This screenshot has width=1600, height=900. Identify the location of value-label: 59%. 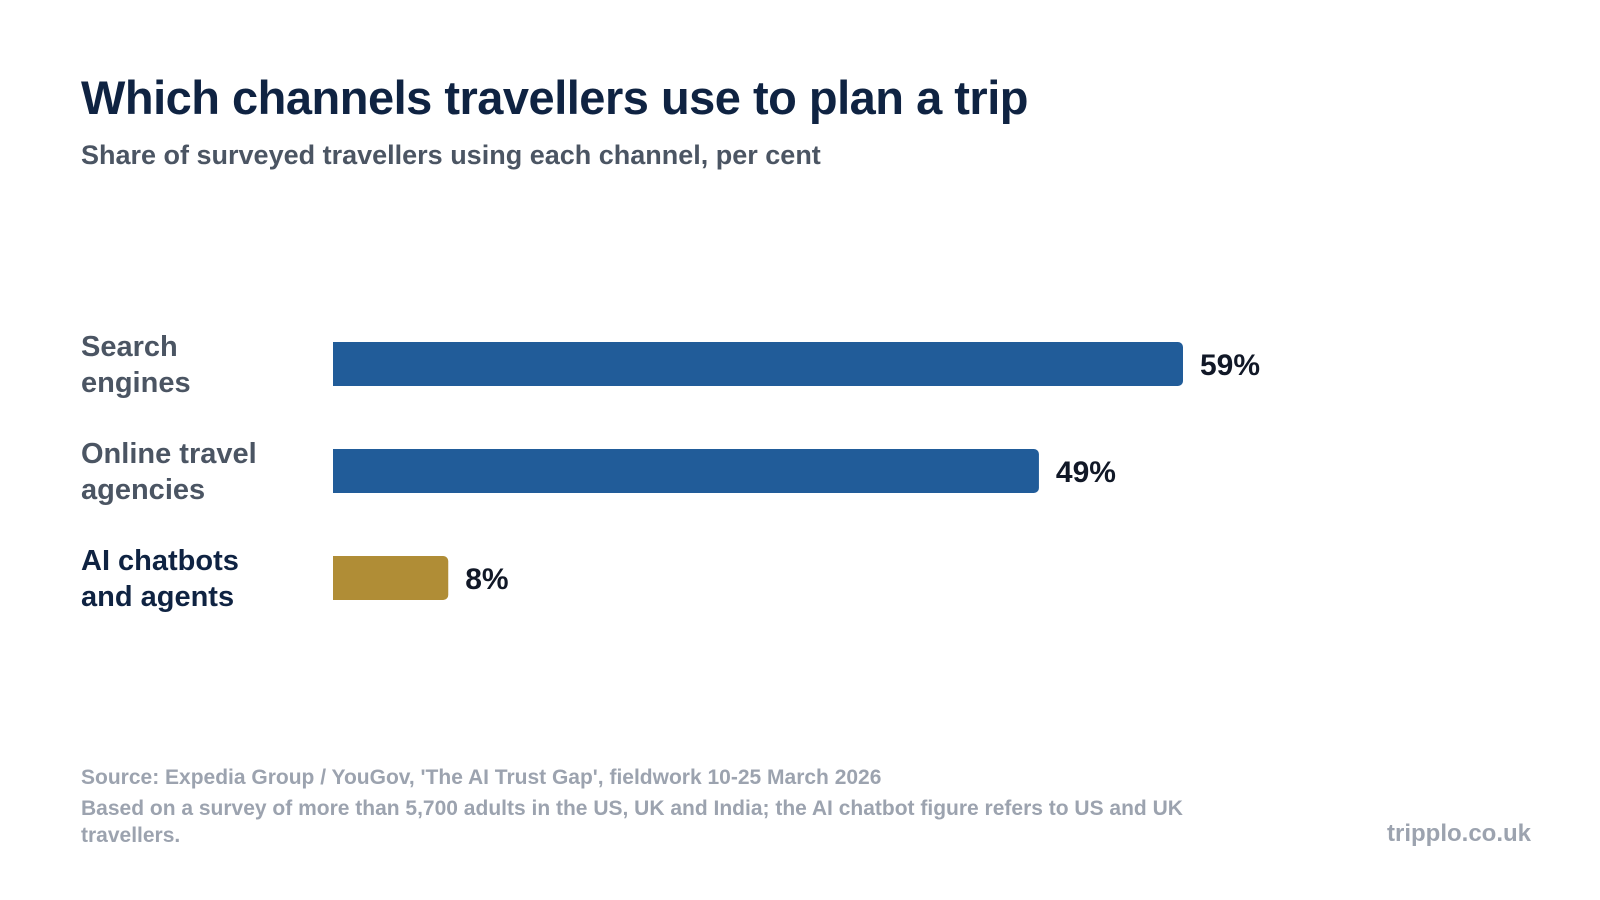
(1230, 365).